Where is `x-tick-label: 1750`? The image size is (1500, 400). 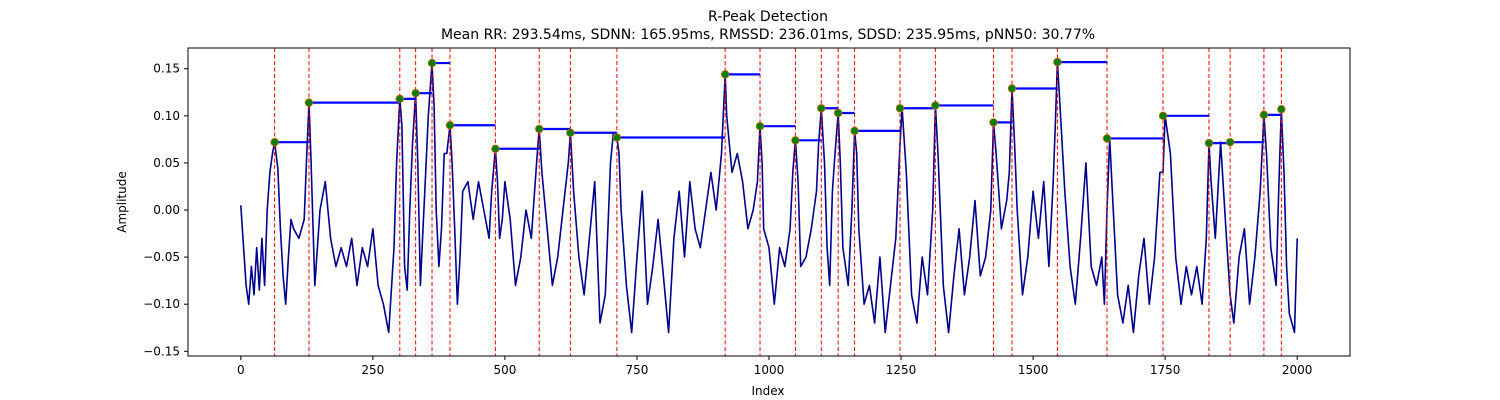
x-tick-label: 1750 is located at coordinates (1165, 370).